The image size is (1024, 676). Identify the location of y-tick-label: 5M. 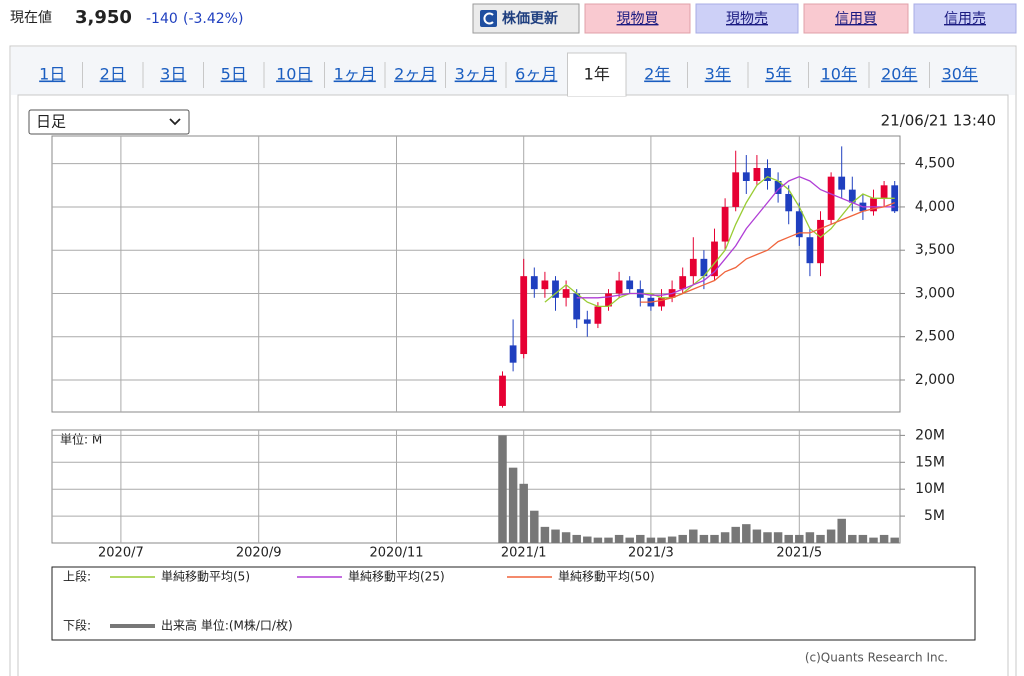
(934, 516).